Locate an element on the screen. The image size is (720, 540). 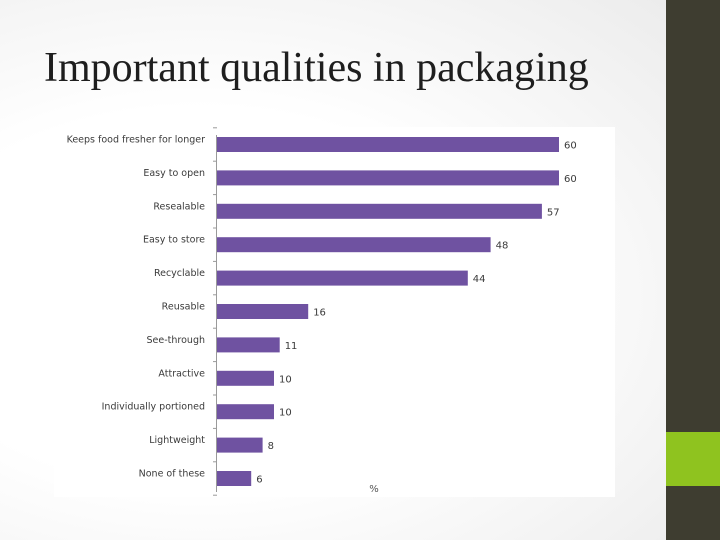
category-label: Lightweight is located at coordinates (177, 440).